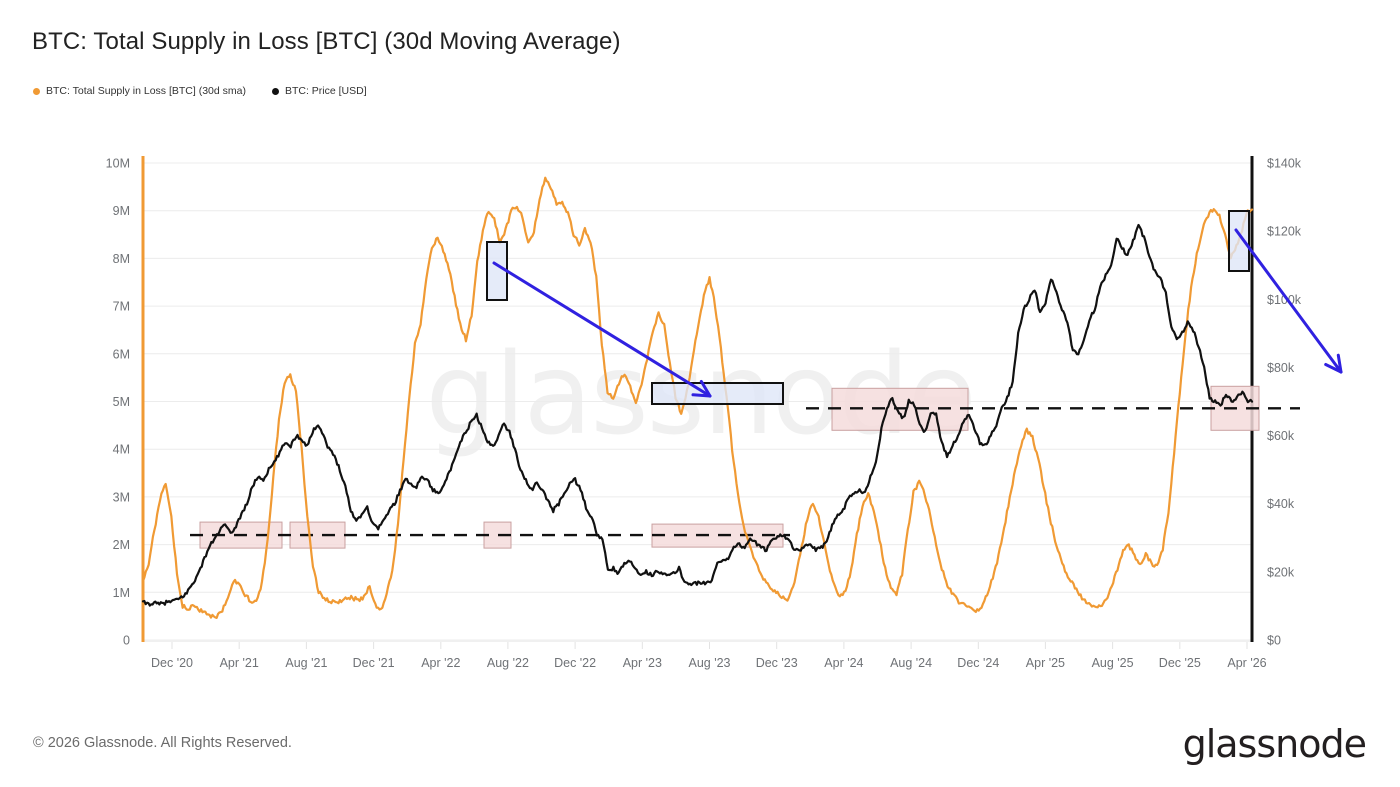 Image resolution: width=1400 pixels, height=787 pixels. Describe the element at coordinates (306, 663) in the screenshot. I see `x-axis-tick-label: Aug '21` at that location.